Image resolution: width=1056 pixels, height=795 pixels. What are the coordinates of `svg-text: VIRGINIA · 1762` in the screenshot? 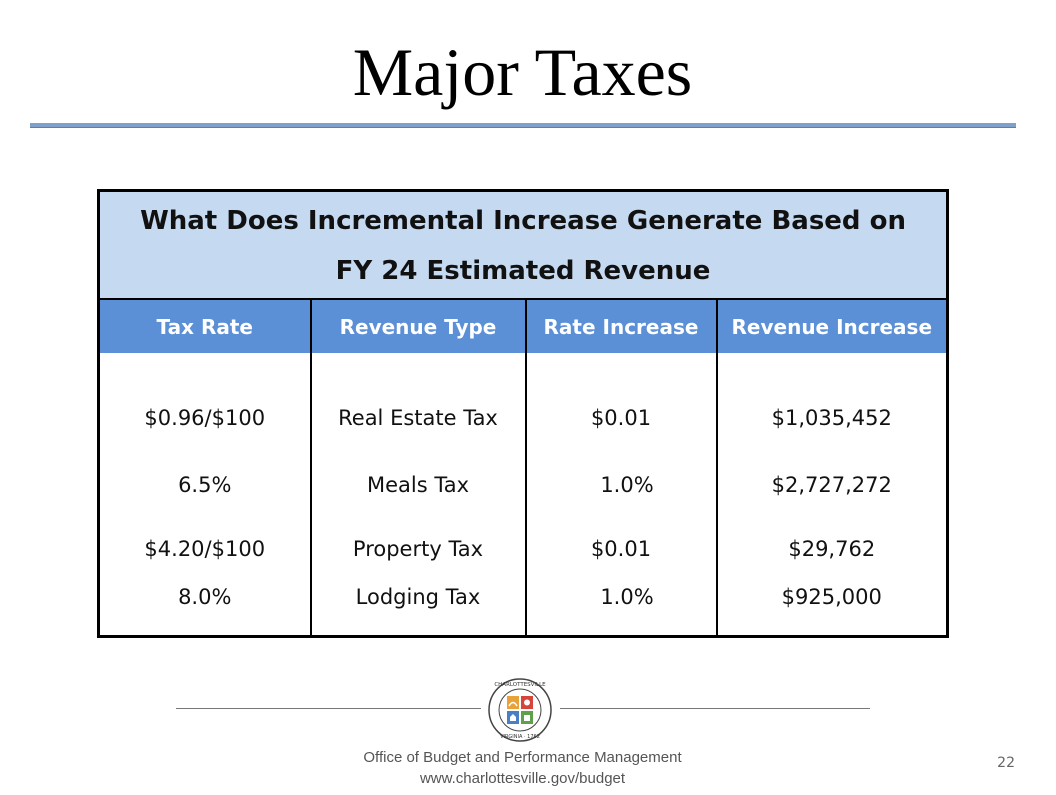 It's located at (520, 737).